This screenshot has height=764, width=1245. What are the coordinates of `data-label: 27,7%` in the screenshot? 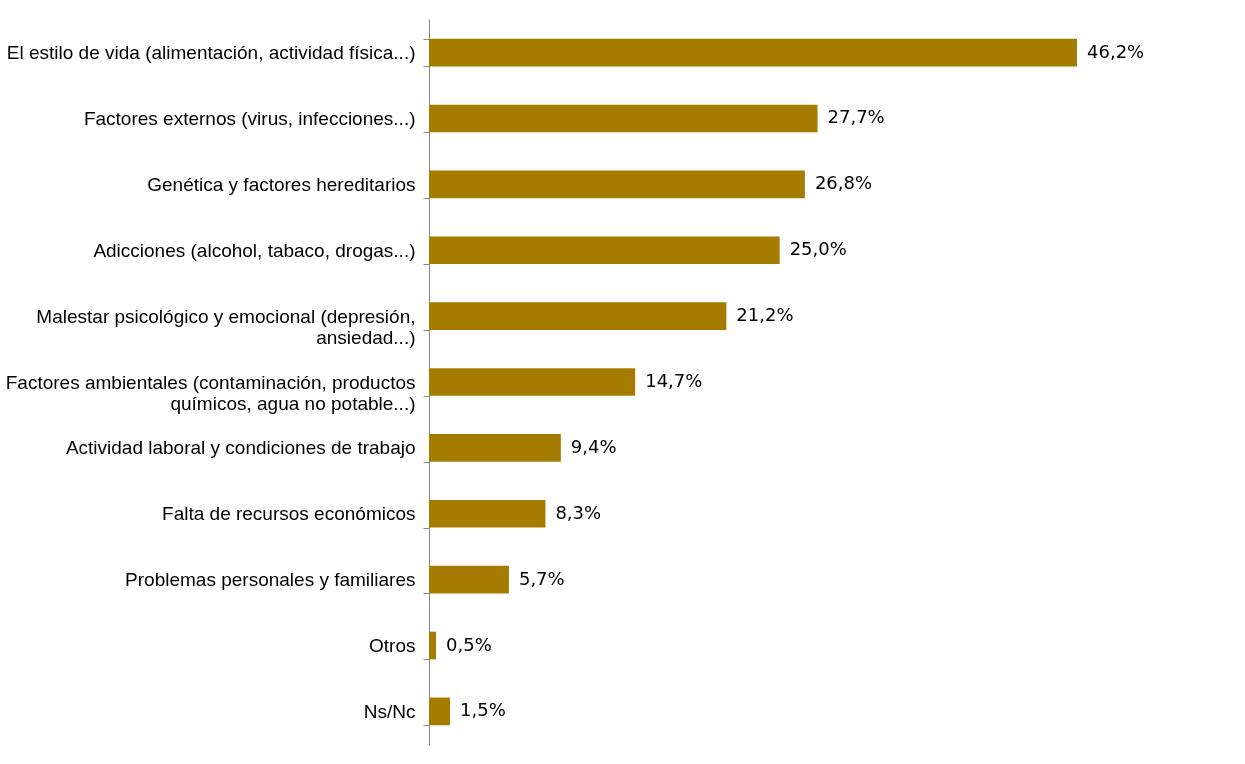 It's located at (856, 117).